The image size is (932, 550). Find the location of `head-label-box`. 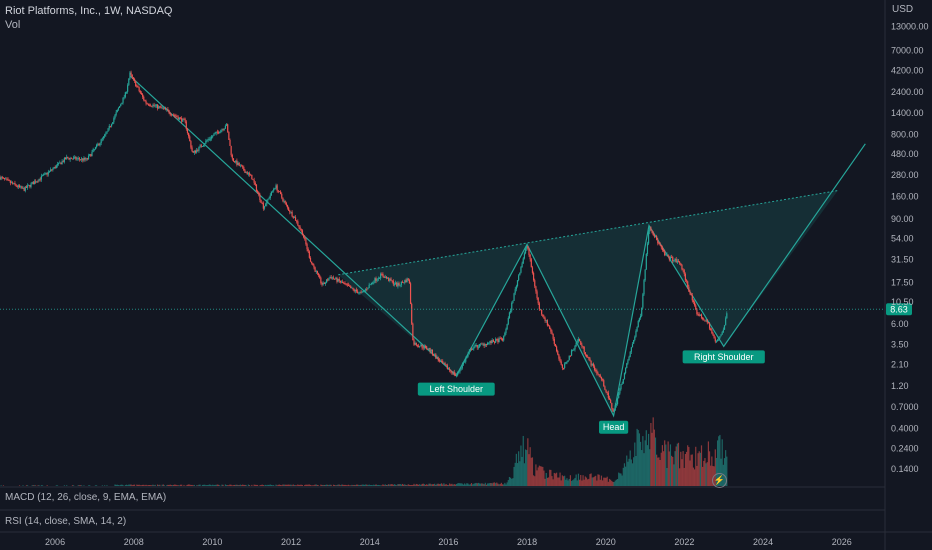

head-label-box is located at coordinates (614, 427).